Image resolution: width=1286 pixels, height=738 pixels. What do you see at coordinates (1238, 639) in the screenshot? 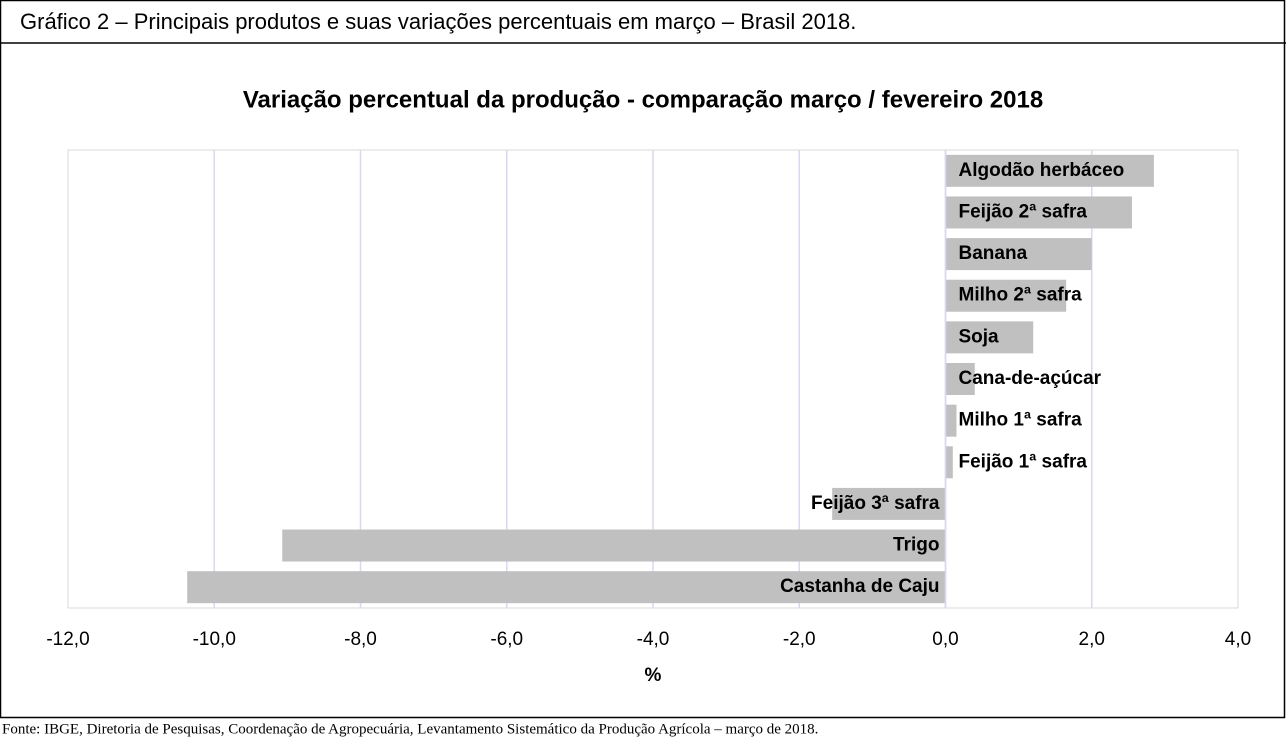
I see `x-tick-label: 4,0` at bounding box center [1238, 639].